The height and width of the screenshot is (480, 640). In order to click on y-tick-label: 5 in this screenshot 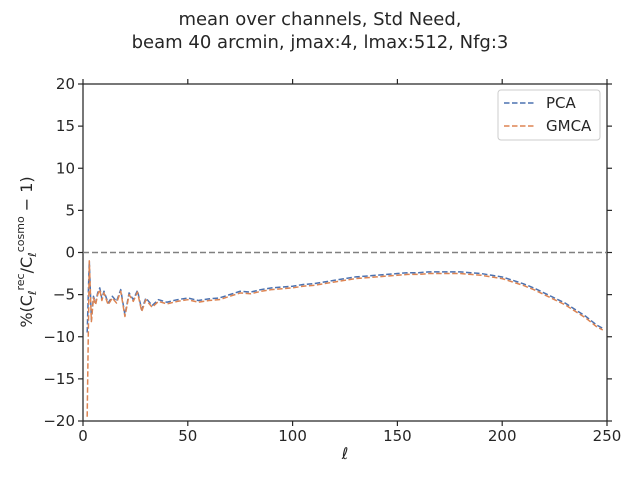, I will do `click(70, 210)`.